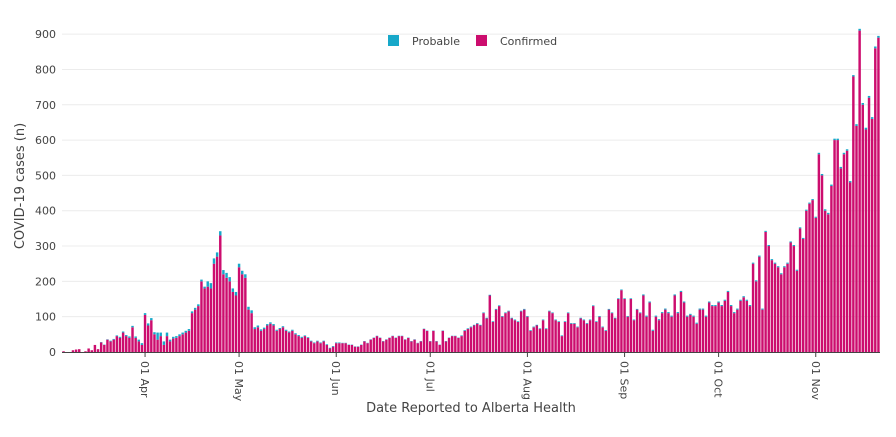 This screenshot has width=896, height=437. Describe the element at coordinates (528, 41) in the screenshot. I see `legend-label: Confirmed` at that location.